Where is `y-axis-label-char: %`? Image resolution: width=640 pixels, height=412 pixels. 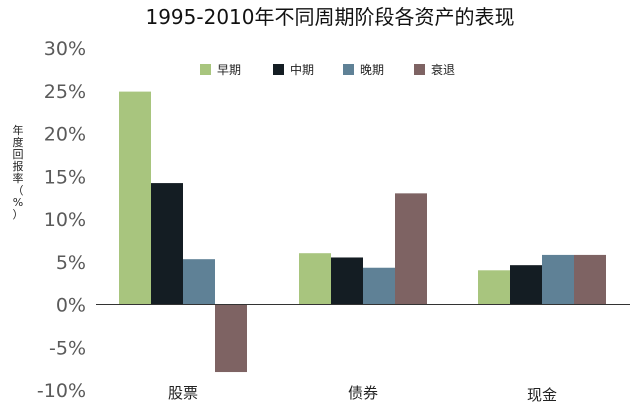 y-axis-label-char: % is located at coordinates (18, 202).